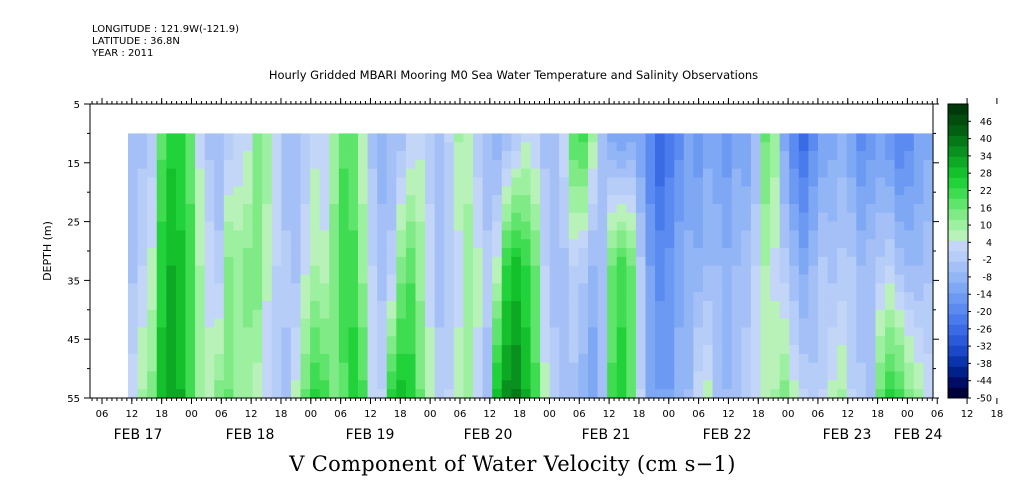 Image resolution: width=1009 pixels, height=504 pixels. Describe the element at coordinates (512, 464) in the screenshot. I see `variable-label-text: V Component of Water Velocity (cm s−1)` at that location.